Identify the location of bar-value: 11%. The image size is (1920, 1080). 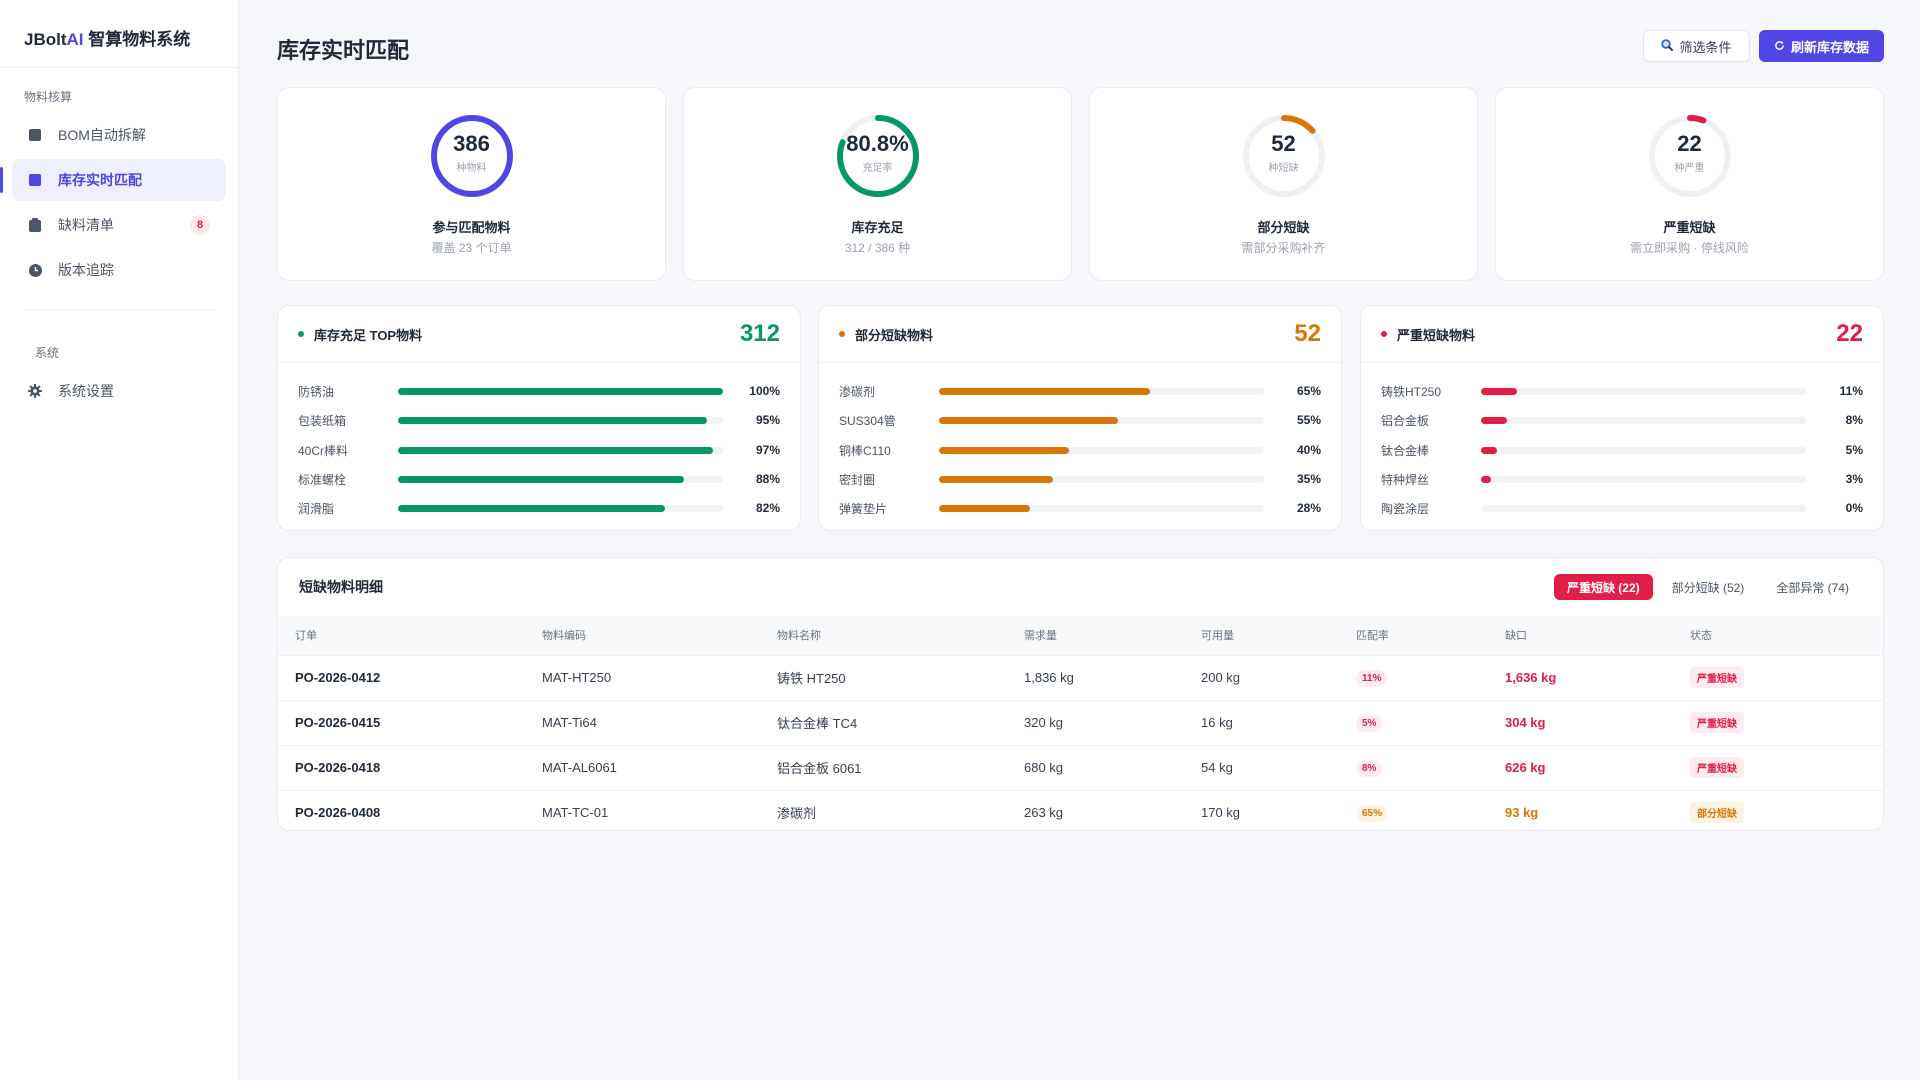
(1851, 391).